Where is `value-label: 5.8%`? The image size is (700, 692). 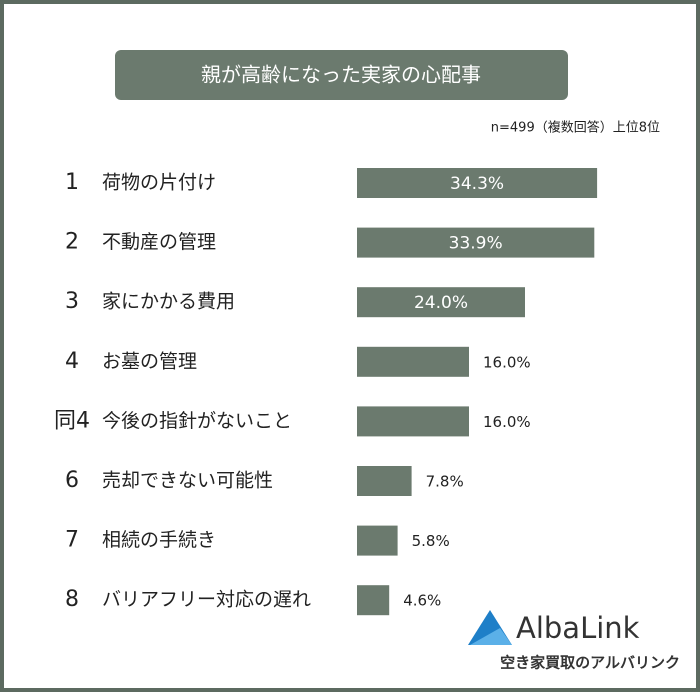
value-label: 5.8% is located at coordinates (431, 541).